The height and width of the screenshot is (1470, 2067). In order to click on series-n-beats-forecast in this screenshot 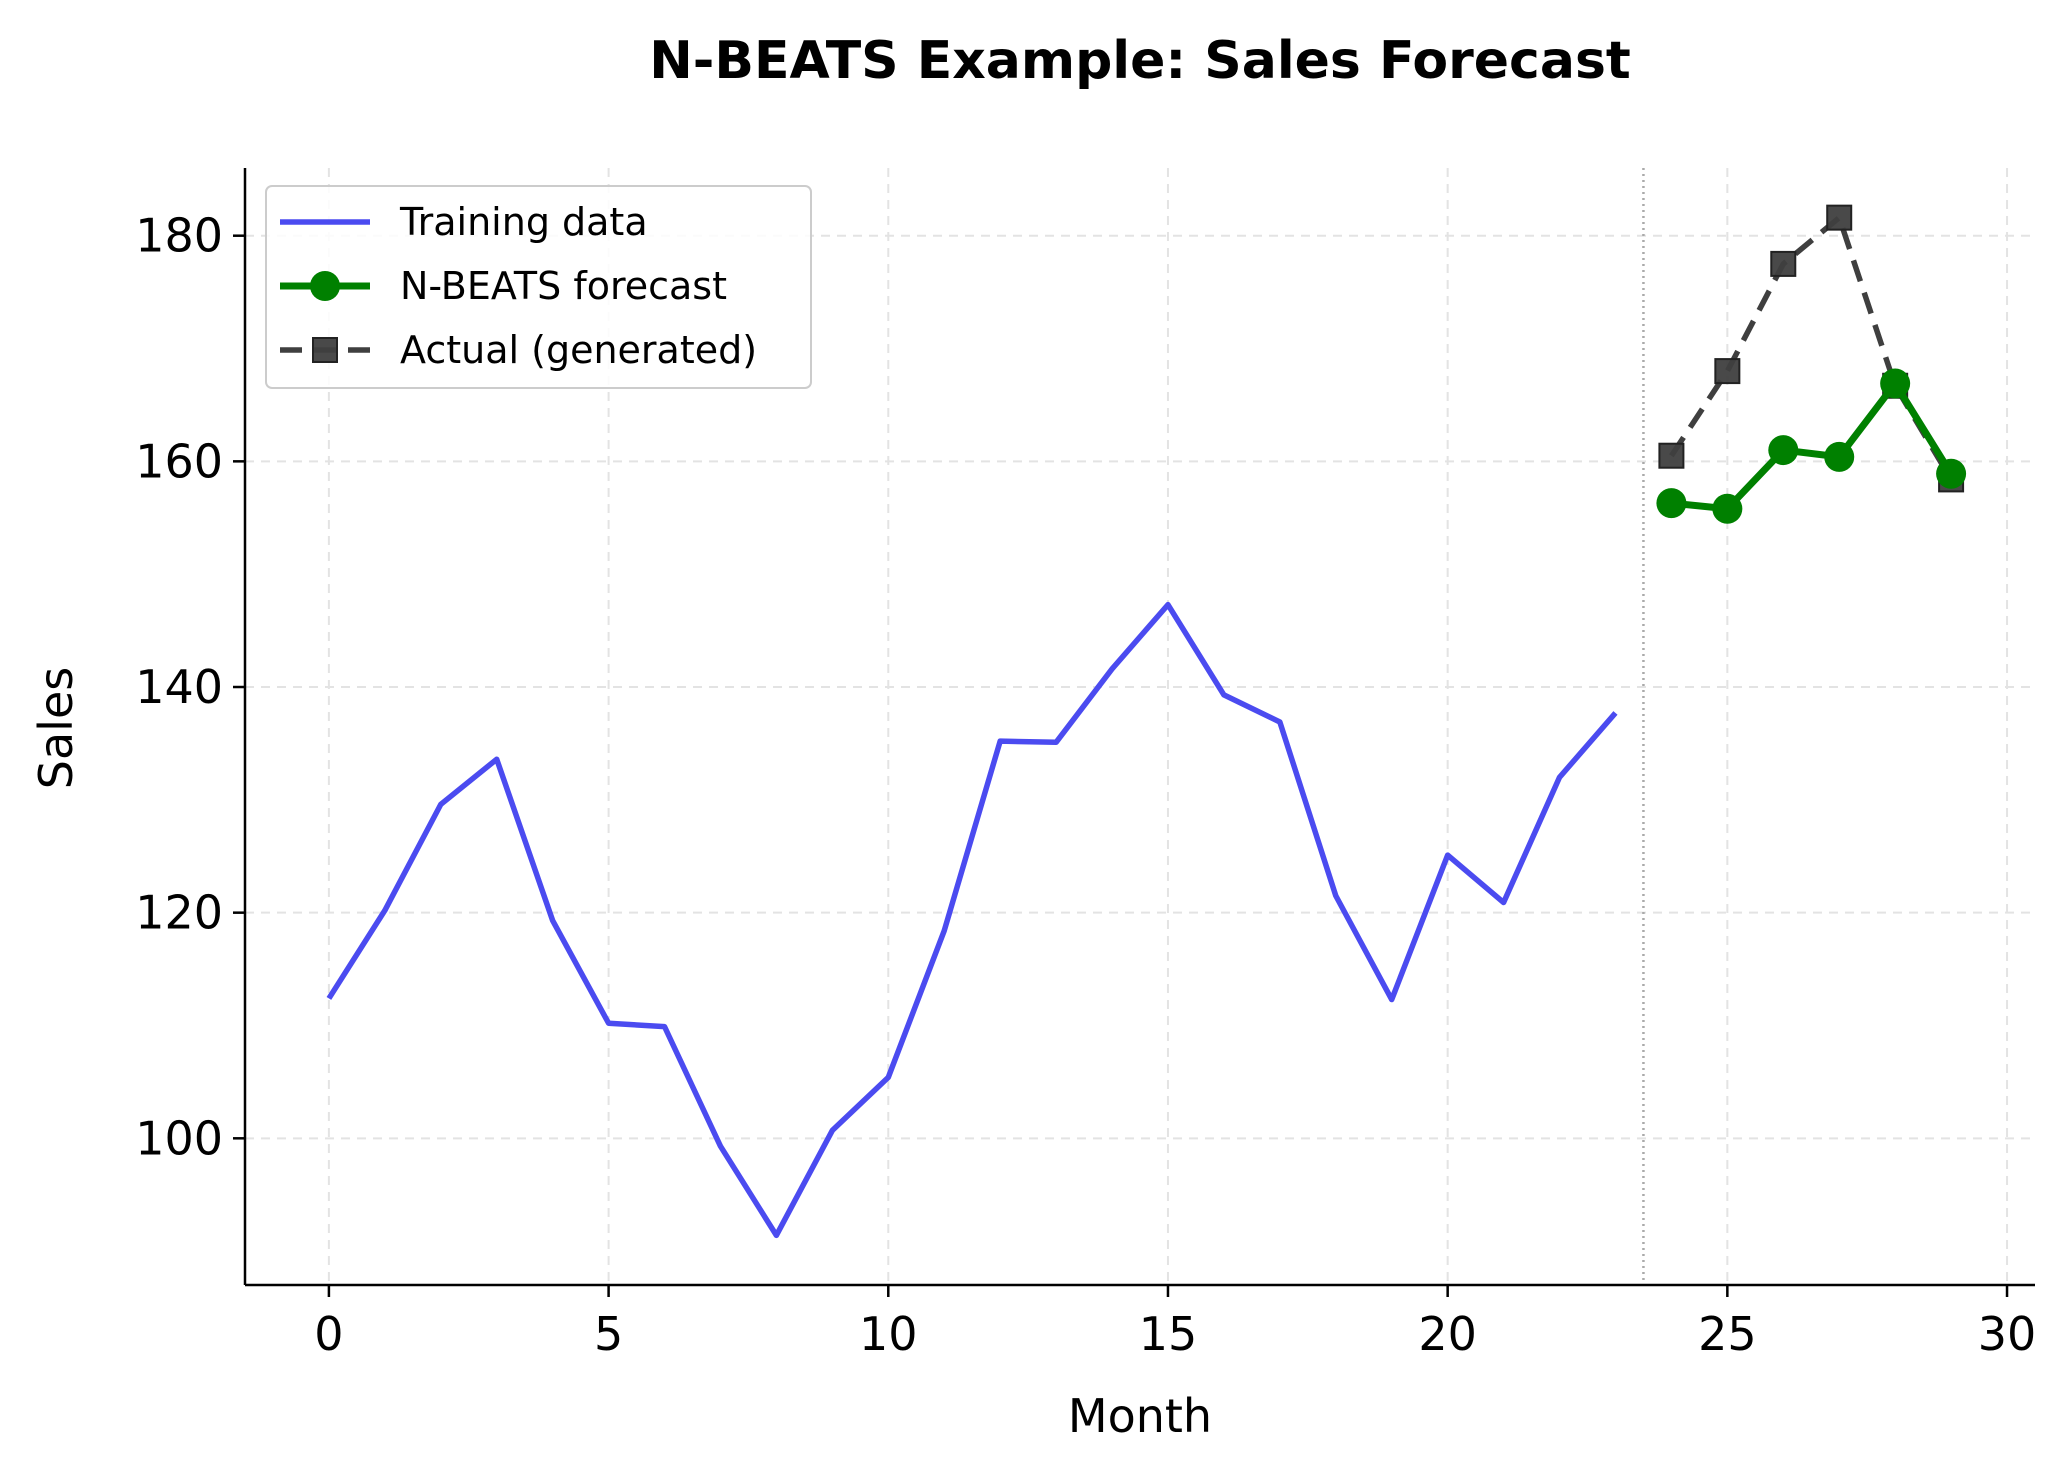, I will do `click(1811, 446)`.